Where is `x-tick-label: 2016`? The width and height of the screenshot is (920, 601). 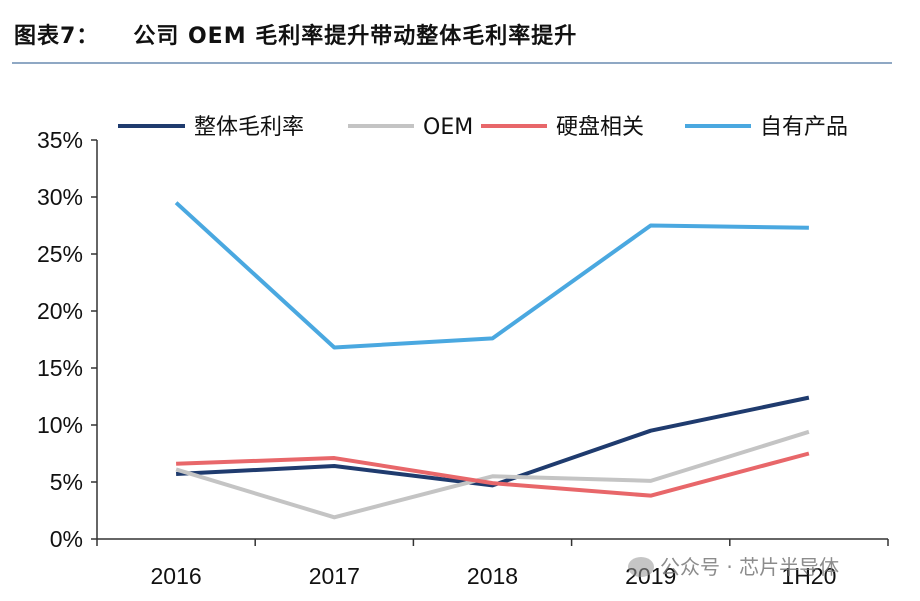
x-tick-label: 2016 is located at coordinates (176, 576).